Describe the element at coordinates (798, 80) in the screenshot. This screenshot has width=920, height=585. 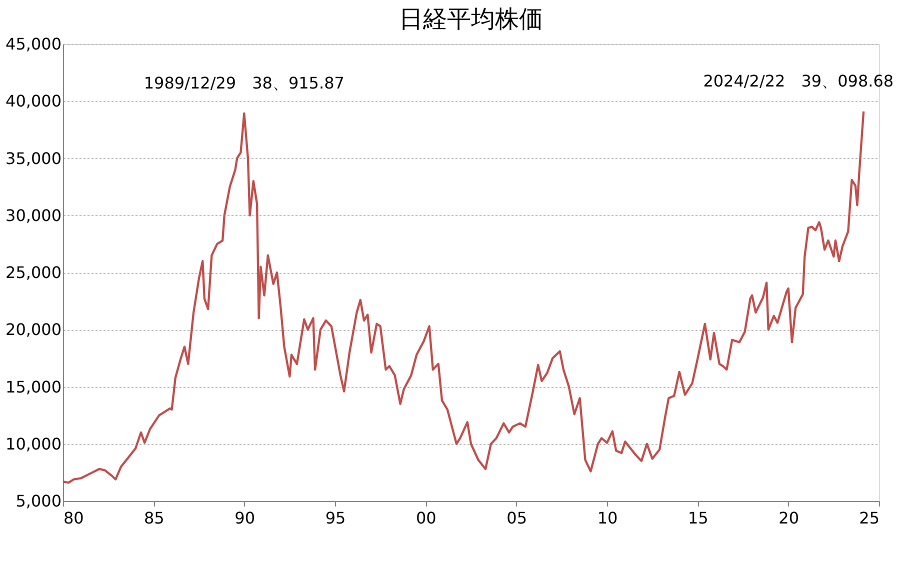
I see `annotation: 2024/2/22 39、098.68` at that location.